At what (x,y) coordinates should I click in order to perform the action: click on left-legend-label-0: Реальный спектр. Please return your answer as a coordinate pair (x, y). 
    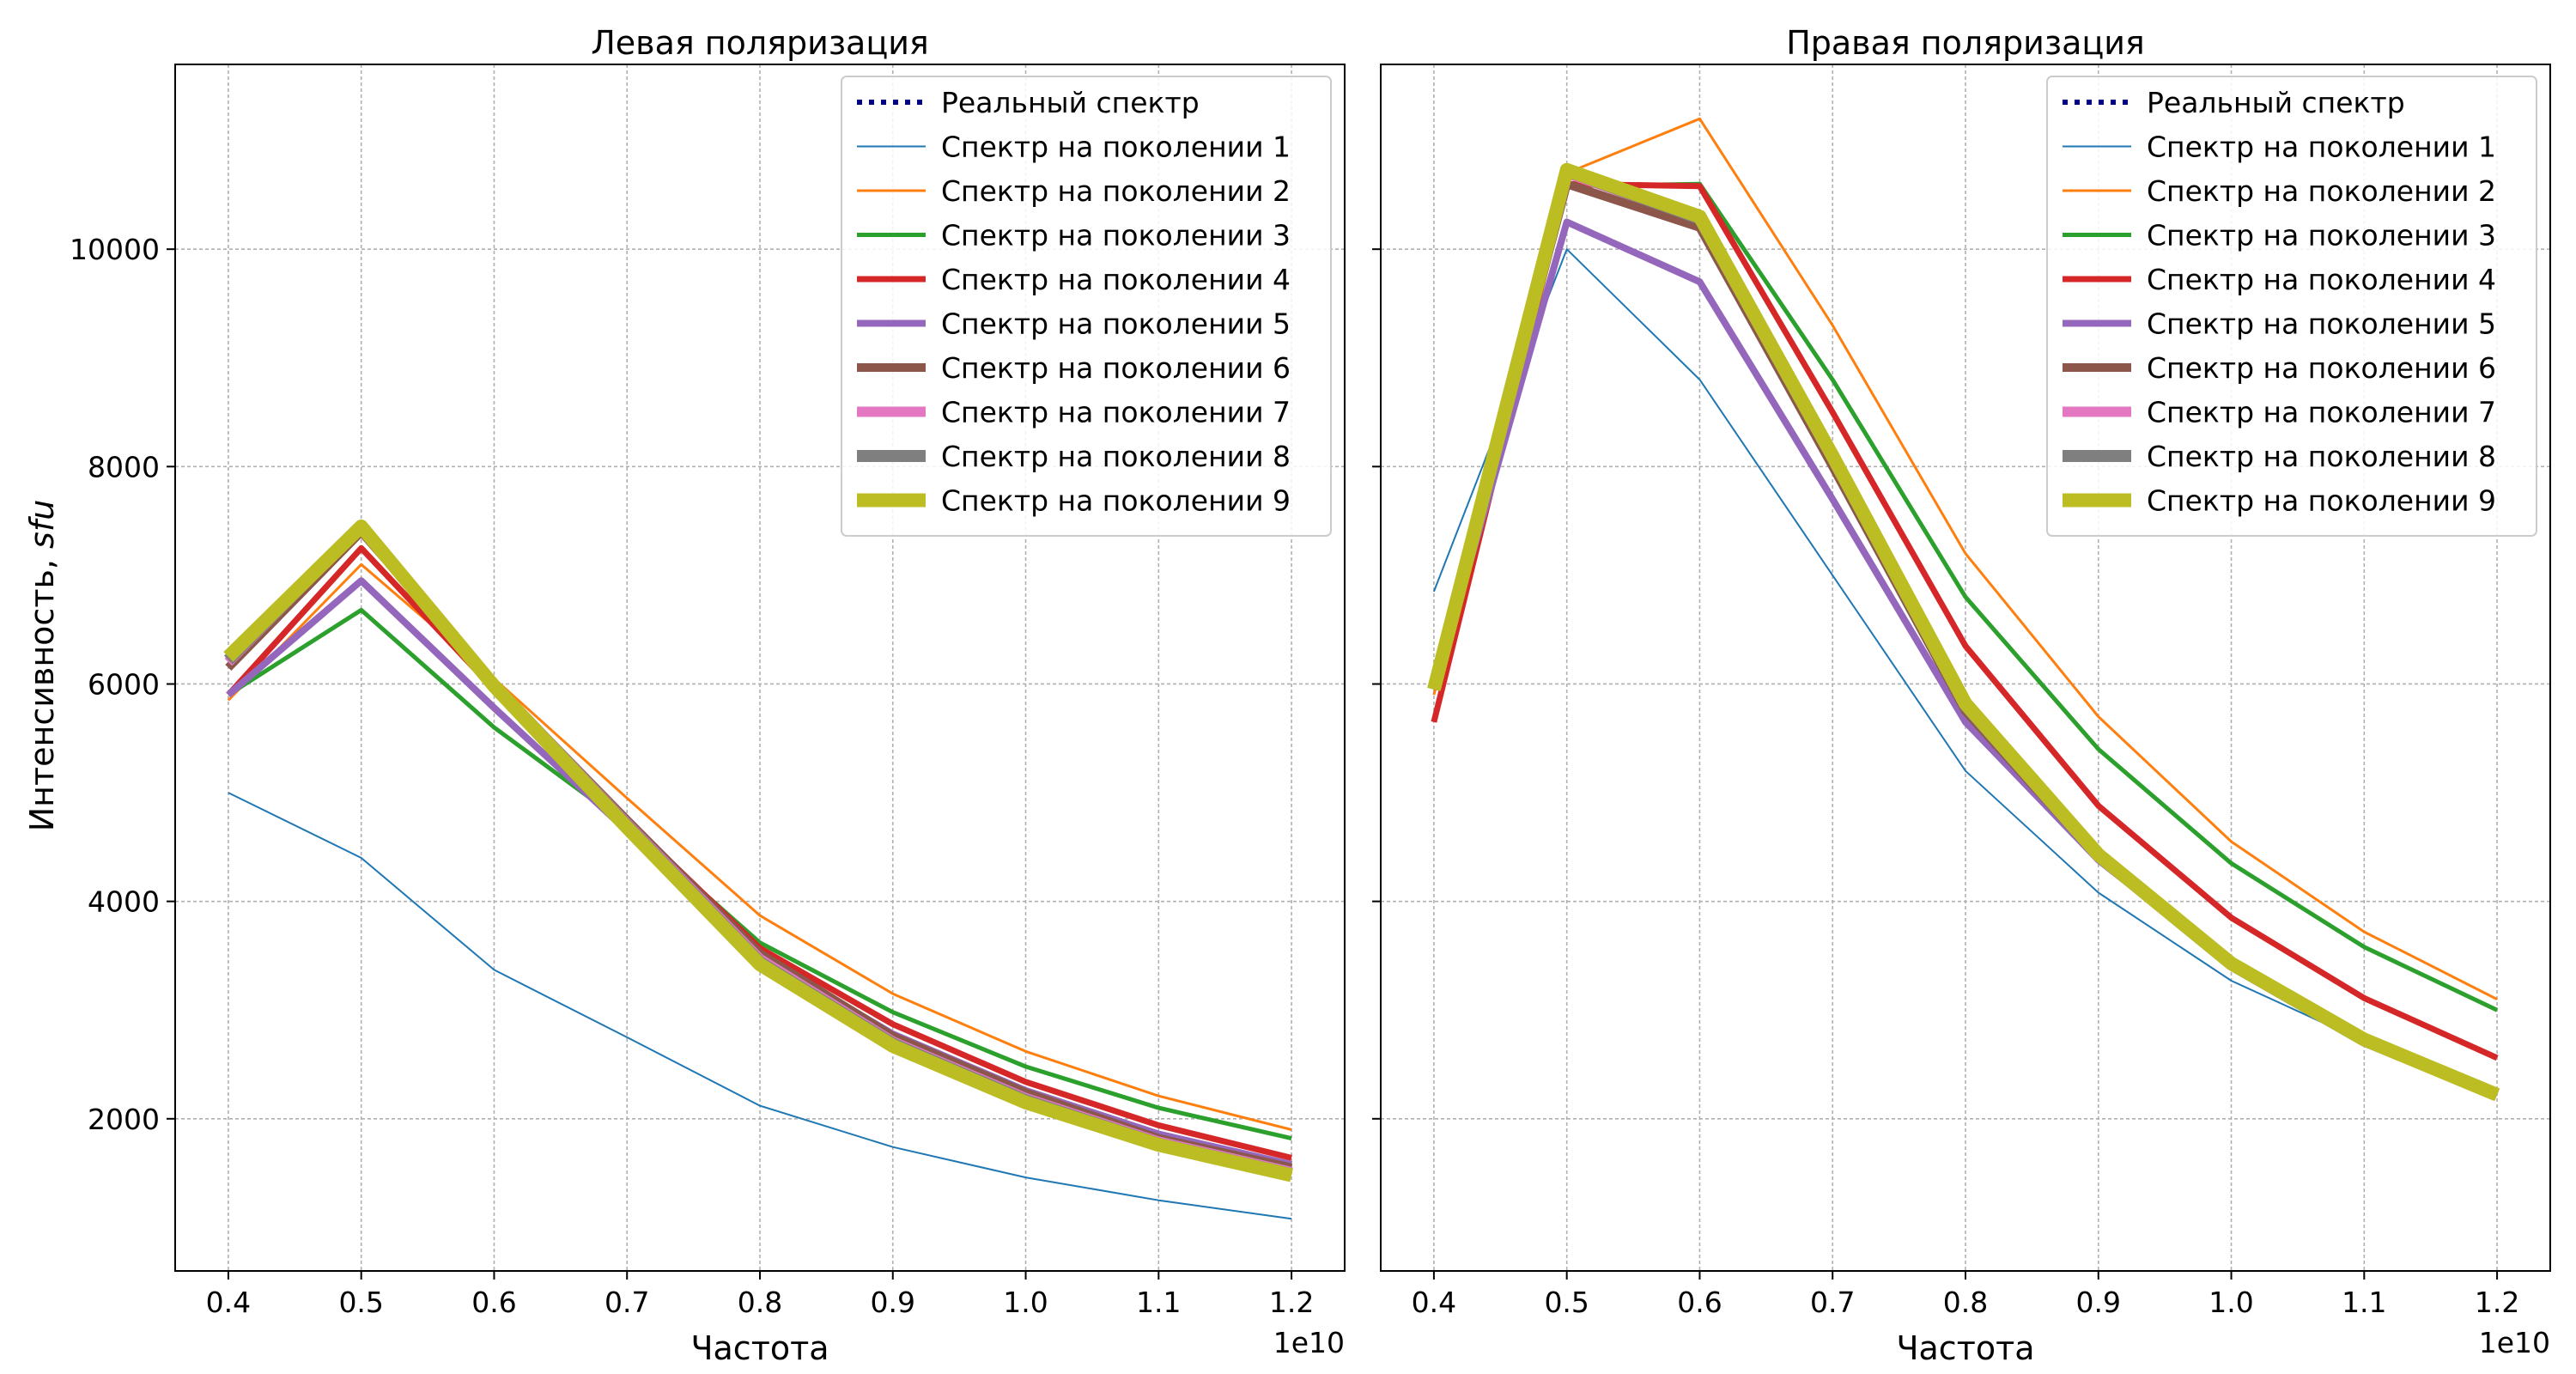
    Looking at the image, I should click on (1071, 102).